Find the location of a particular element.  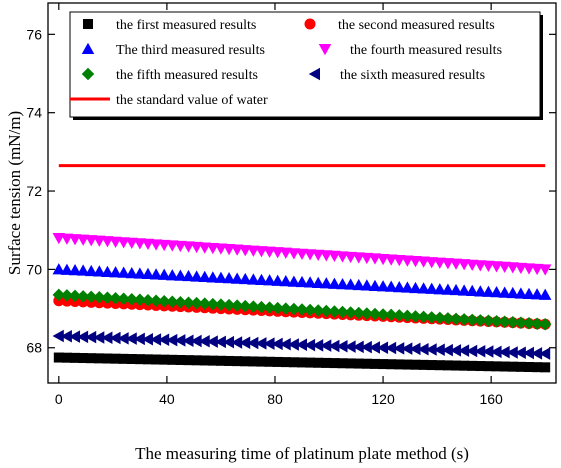

x-tick-label: 80 is located at coordinates (275, 399).